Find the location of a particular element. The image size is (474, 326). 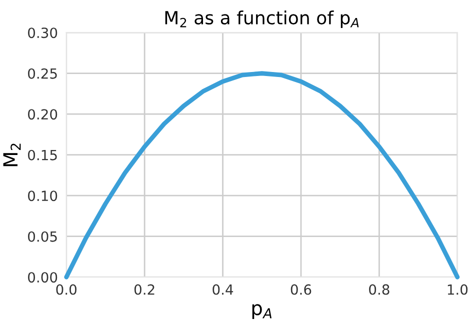

y-tick-label: 0.15 is located at coordinates (42, 155).